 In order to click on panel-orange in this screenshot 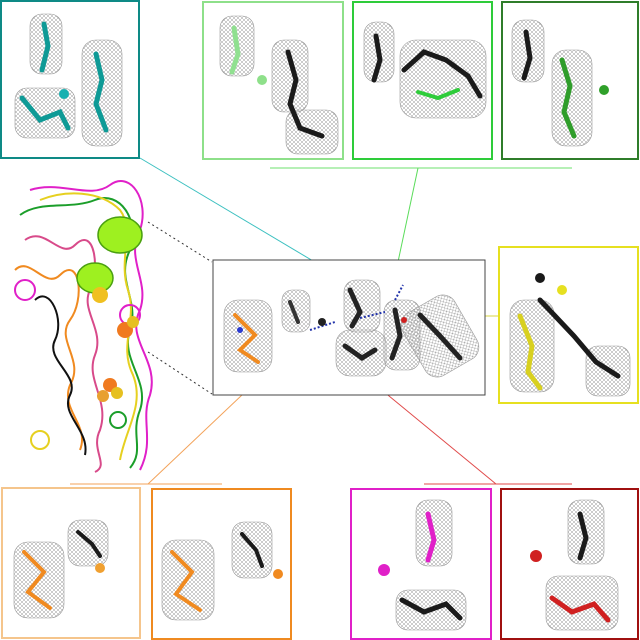, I will do `click(221, 564)`.